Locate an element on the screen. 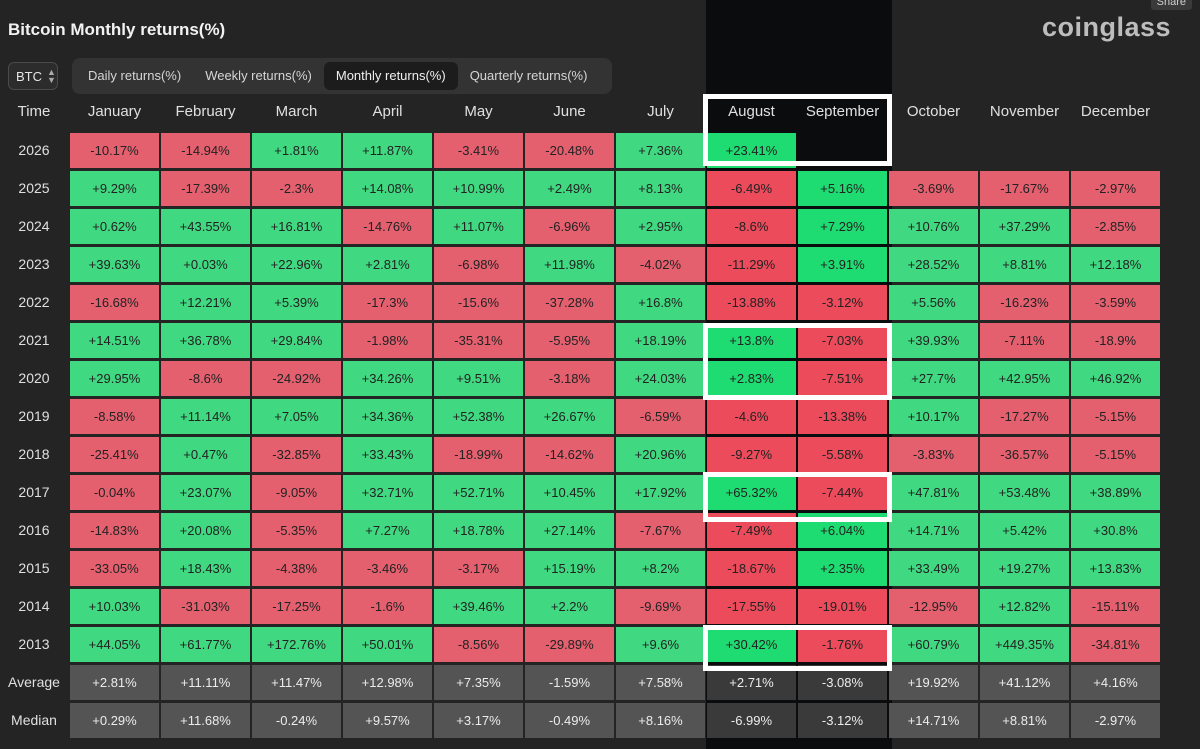 The image size is (1200, 749). stat-cell-median: +8.16% is located at coordinates (660, 720).